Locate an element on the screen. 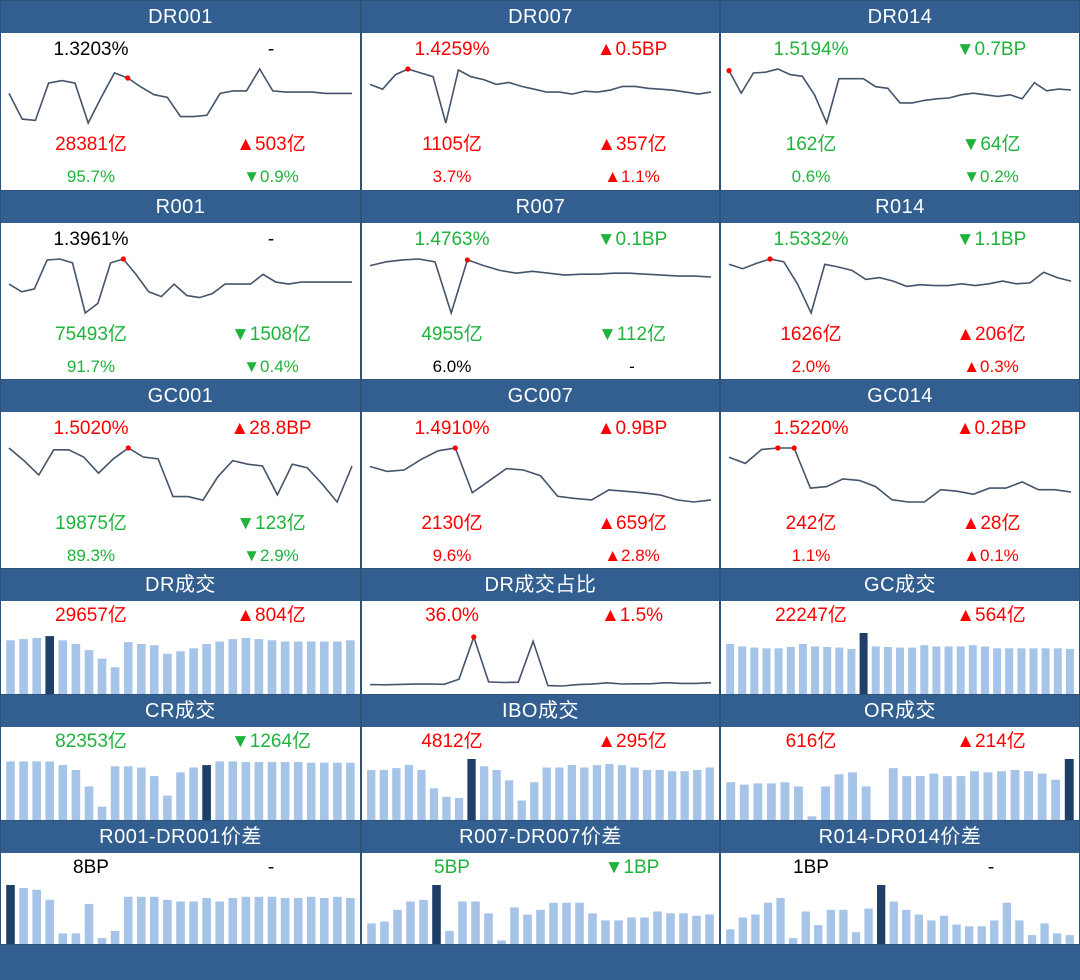 The width and height of the screenshot is (1080, 980). share-value: 2.0% is located at coordinates (811, 366).